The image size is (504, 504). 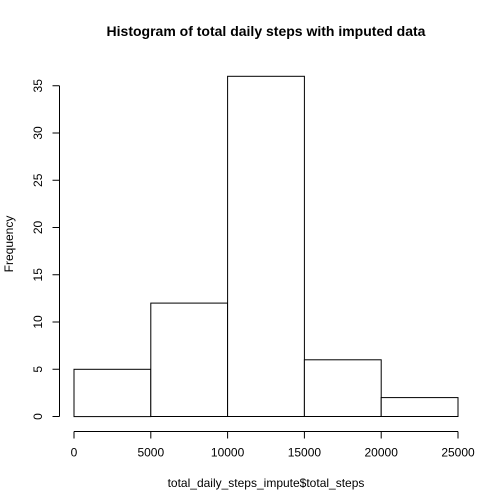 I want to click on x-tick-label: 20000, so click(x=382, y=453).